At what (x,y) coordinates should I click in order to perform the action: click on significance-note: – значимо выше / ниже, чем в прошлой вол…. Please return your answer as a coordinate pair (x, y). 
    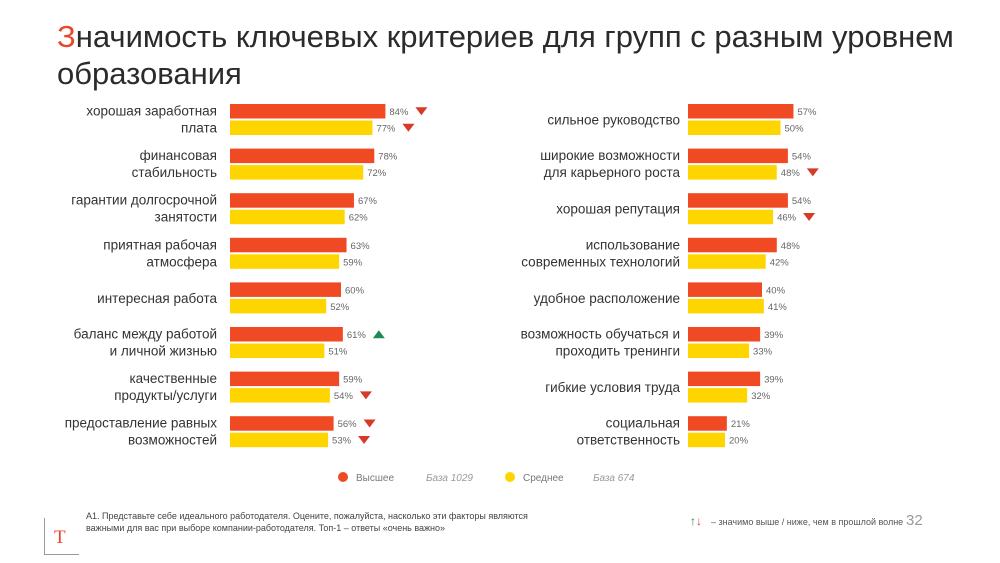
    Looking at the image, I should click on (807, 522).